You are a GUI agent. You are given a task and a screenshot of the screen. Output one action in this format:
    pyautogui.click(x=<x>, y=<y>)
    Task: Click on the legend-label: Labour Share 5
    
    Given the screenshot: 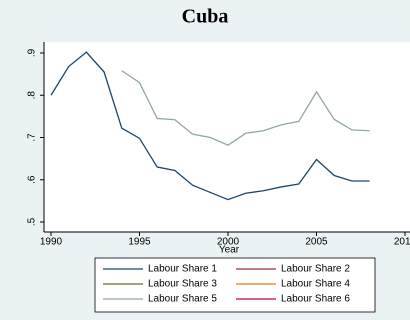 What is the action you would take?
    pyautogui.click(x=182, y=299)
    